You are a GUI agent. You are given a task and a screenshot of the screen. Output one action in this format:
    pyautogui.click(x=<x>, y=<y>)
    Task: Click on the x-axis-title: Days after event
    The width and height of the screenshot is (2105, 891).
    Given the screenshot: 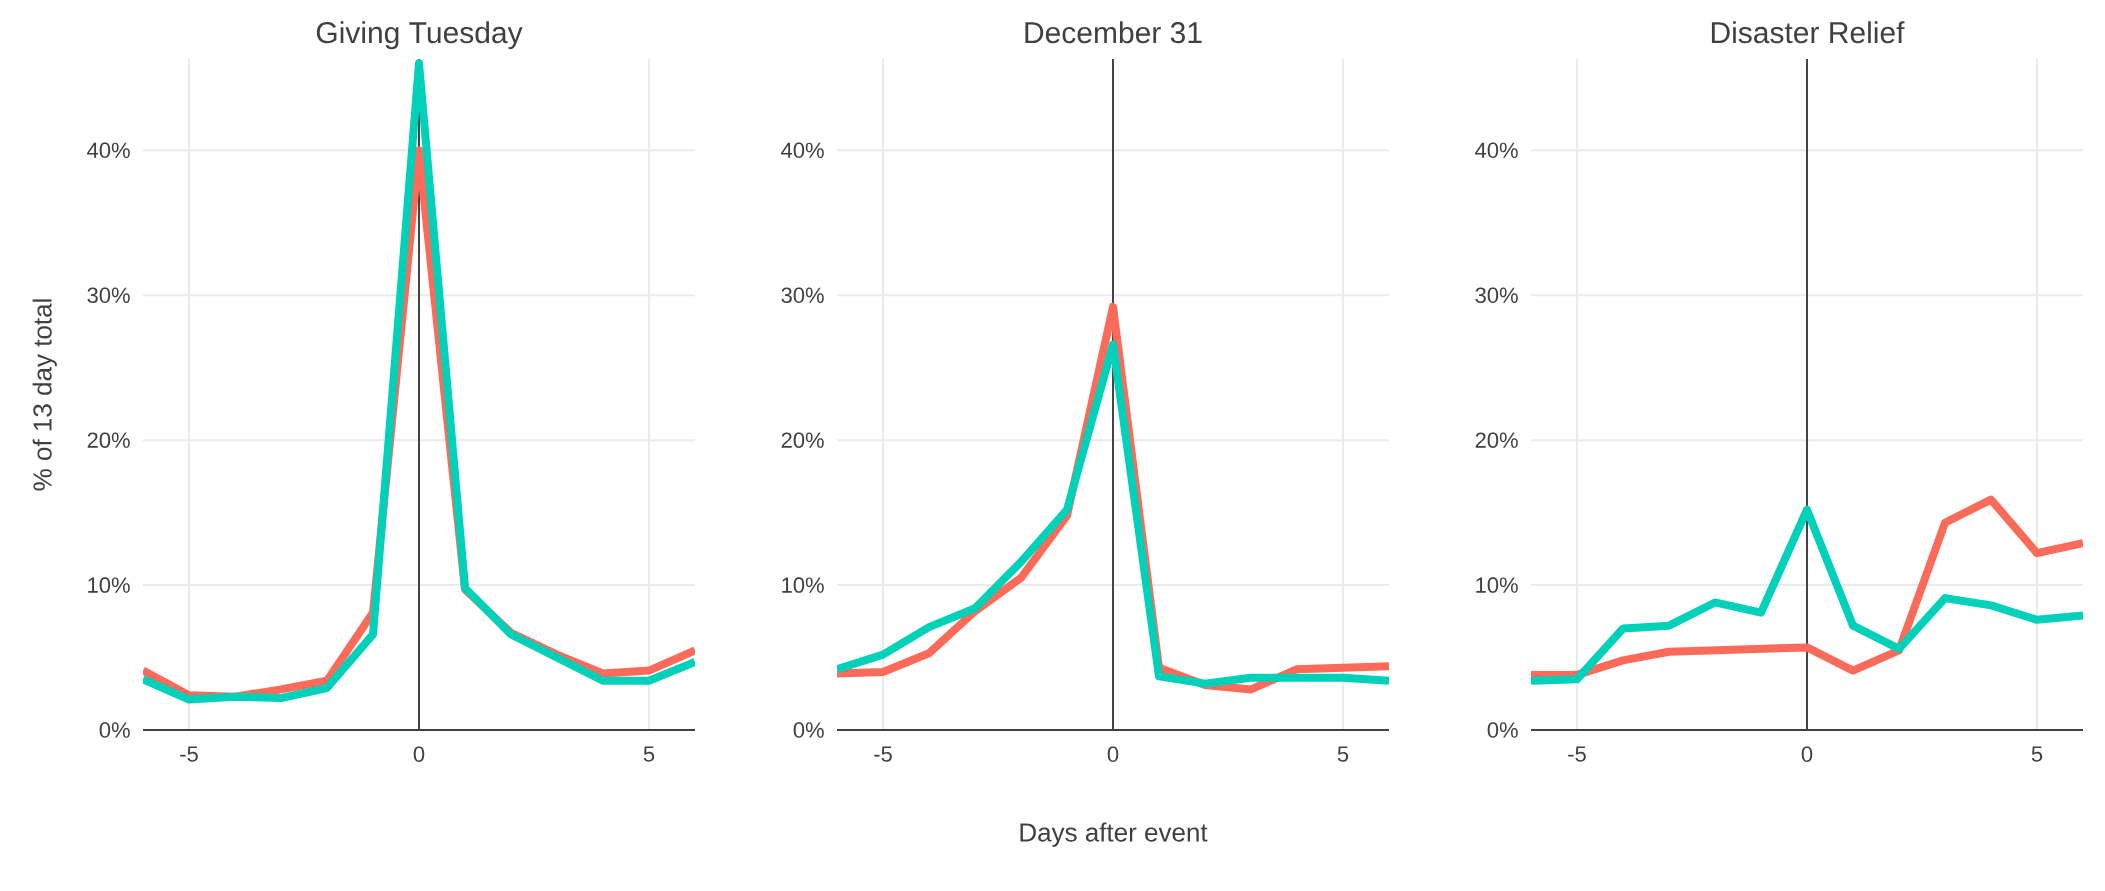 What is the action you would take?
    pyautogui.click(x=1114, y=834)
    